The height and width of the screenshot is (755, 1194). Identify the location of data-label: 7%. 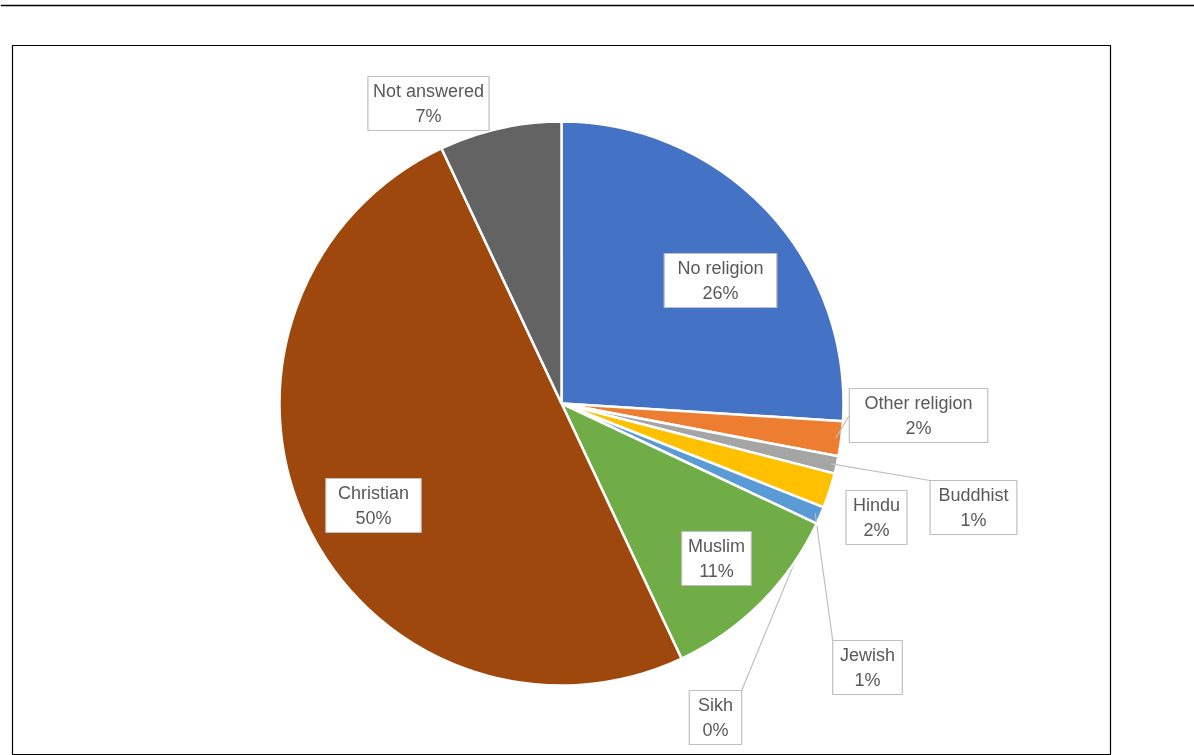
(428, 116).